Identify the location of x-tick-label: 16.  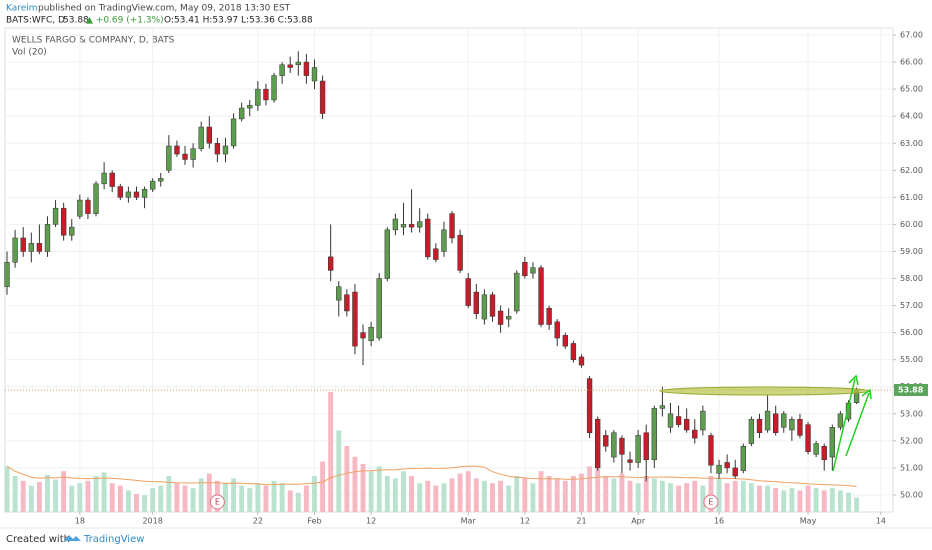
(719, 521).